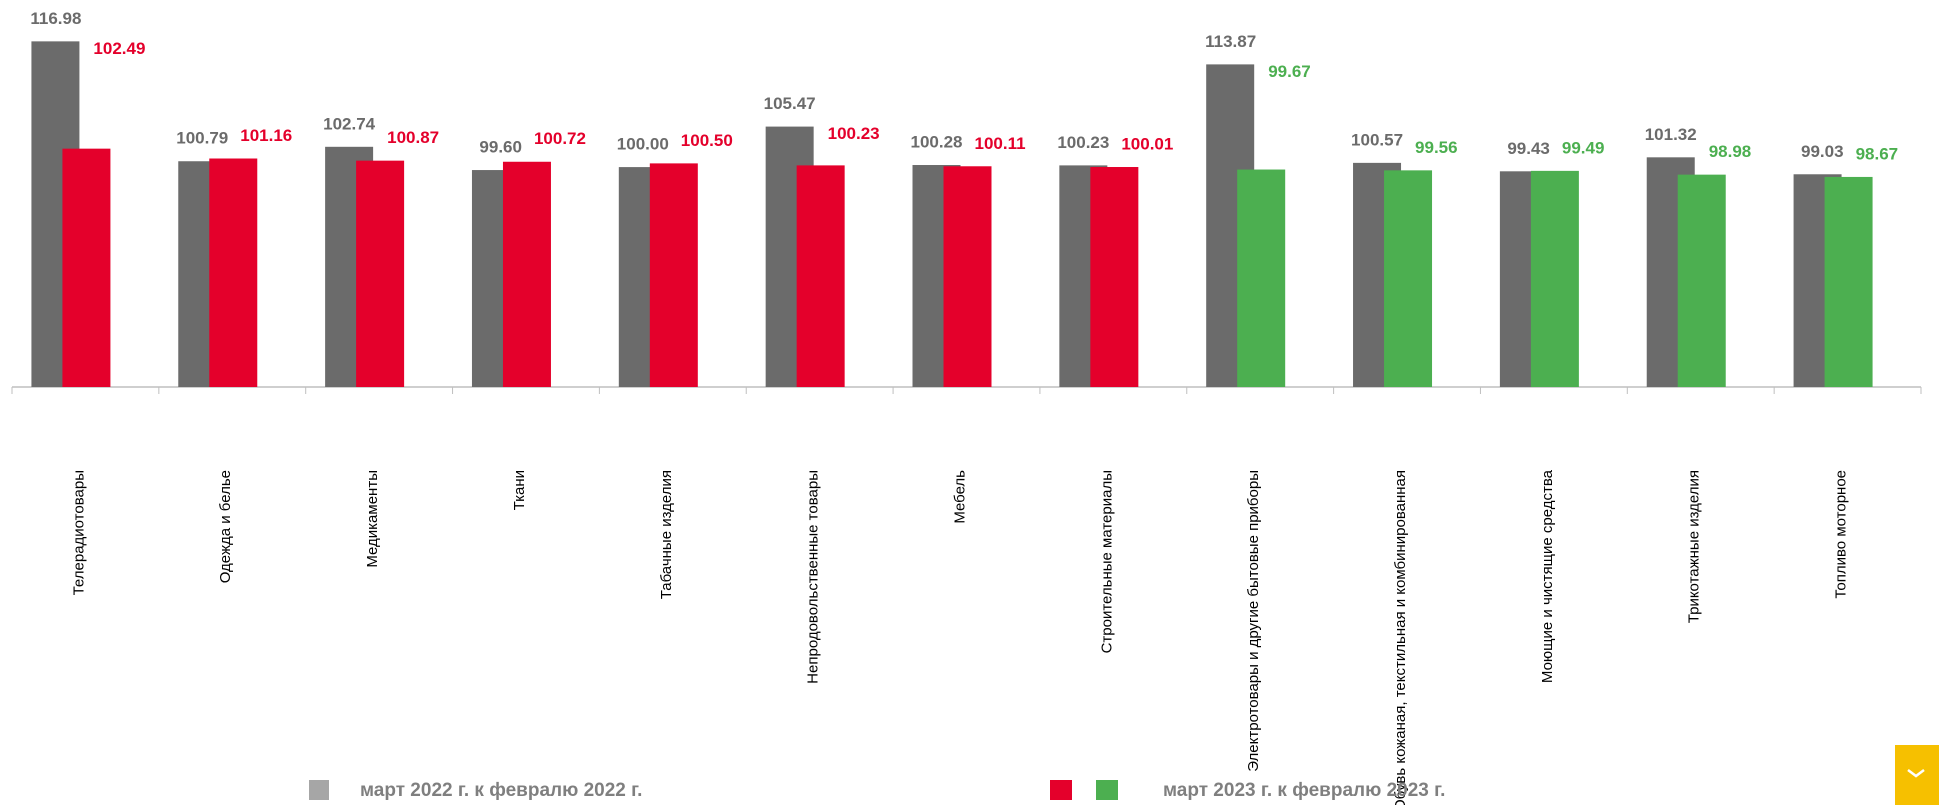 This screenshot has height=805, width=1939. Describe the element at coordinates (643, 144) in the screenshot. I see `value-label: 100.00` at that location.